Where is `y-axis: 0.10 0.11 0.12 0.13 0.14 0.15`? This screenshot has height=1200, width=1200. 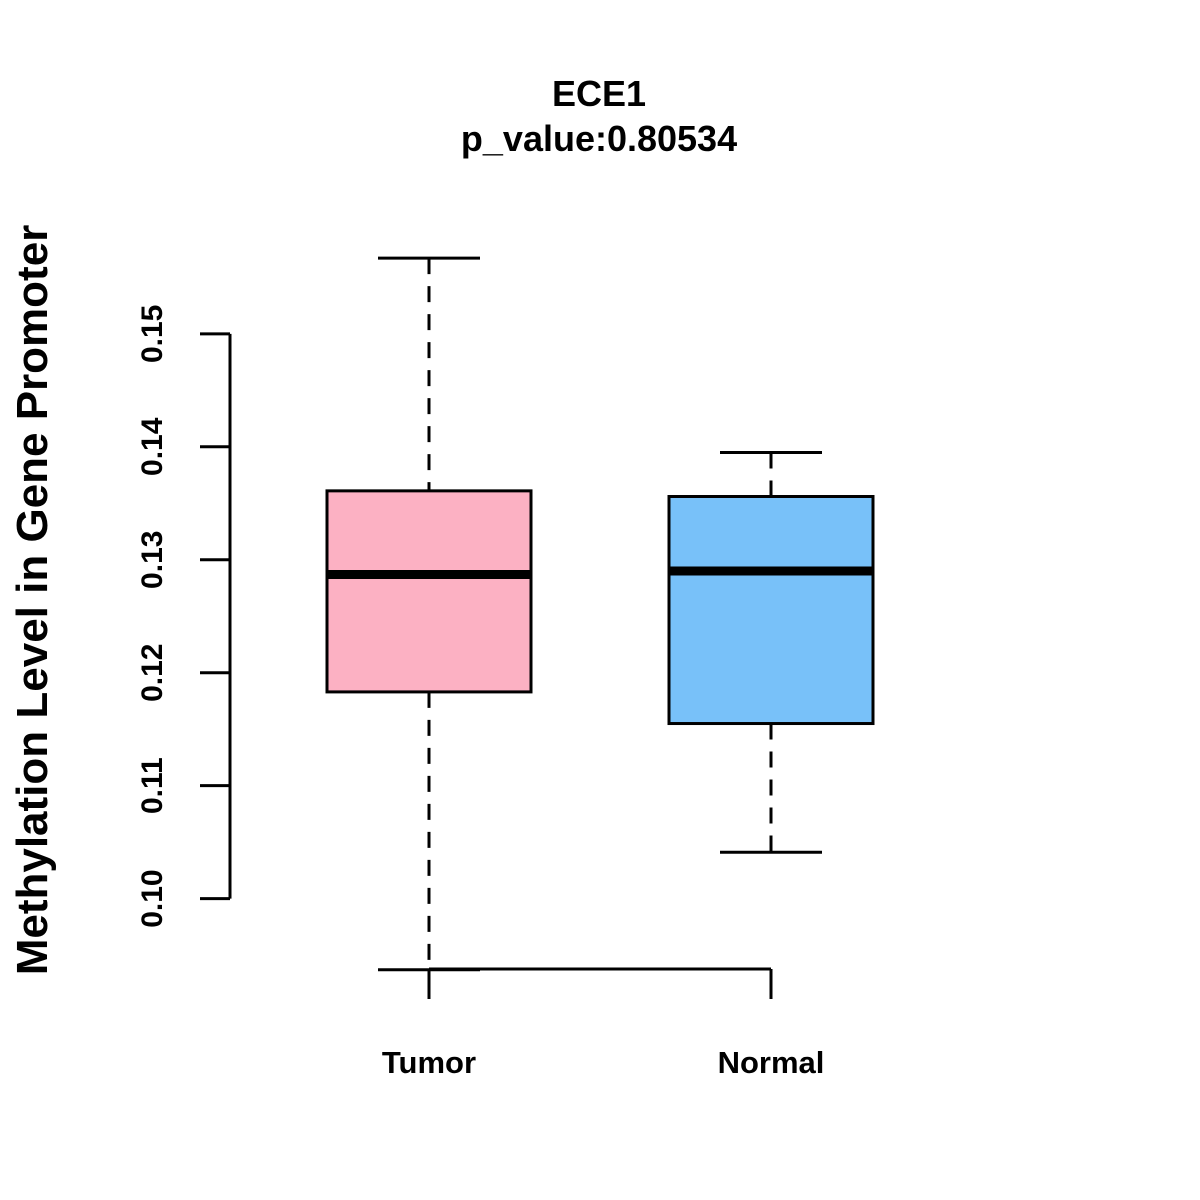
y-axis: 0.10 0.11 0.12 0.13 0.14 0.15 is located at coordinates (184, 616).